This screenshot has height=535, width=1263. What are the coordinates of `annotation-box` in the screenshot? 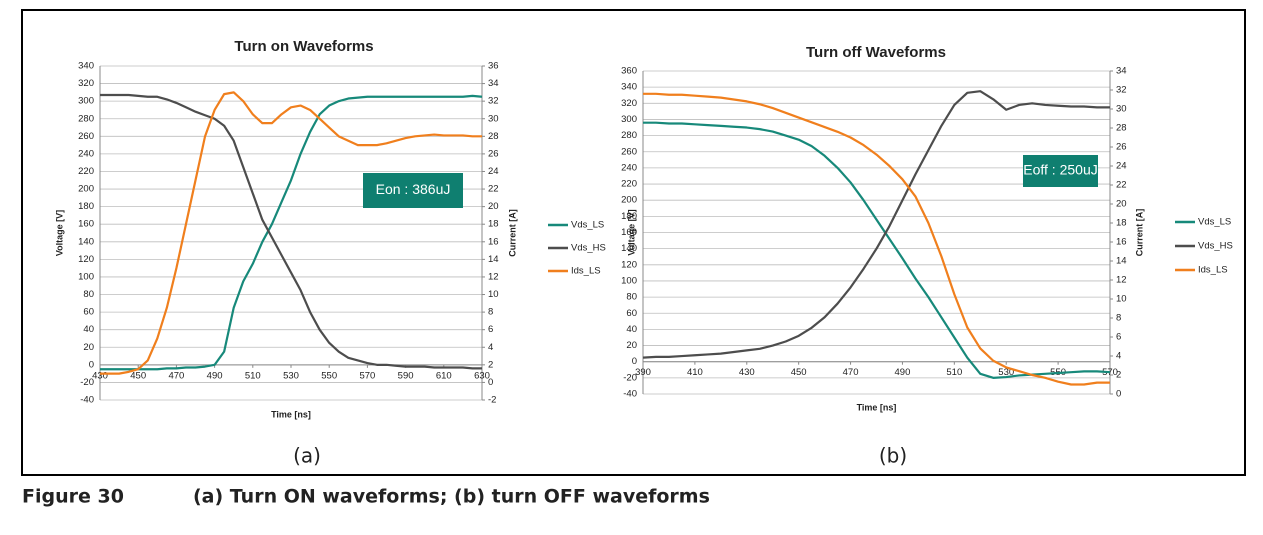 It's located at (413, 190).